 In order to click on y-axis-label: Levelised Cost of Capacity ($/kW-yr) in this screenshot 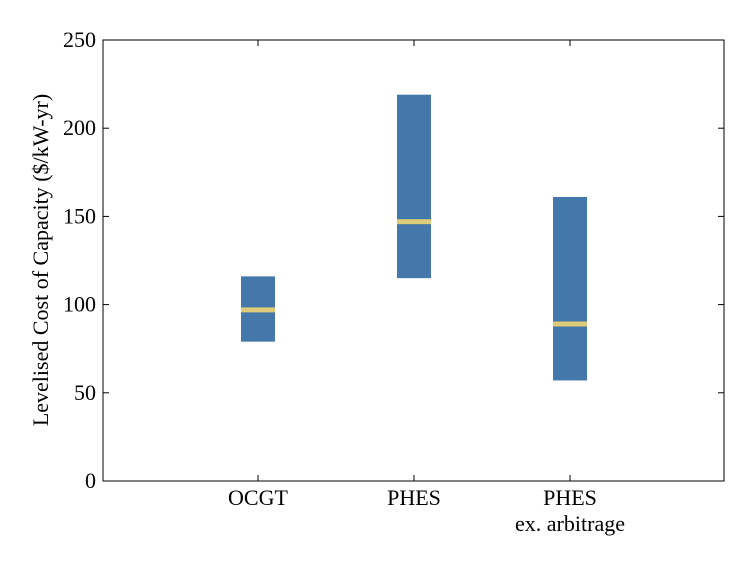, I will do `click(40, 260)`.